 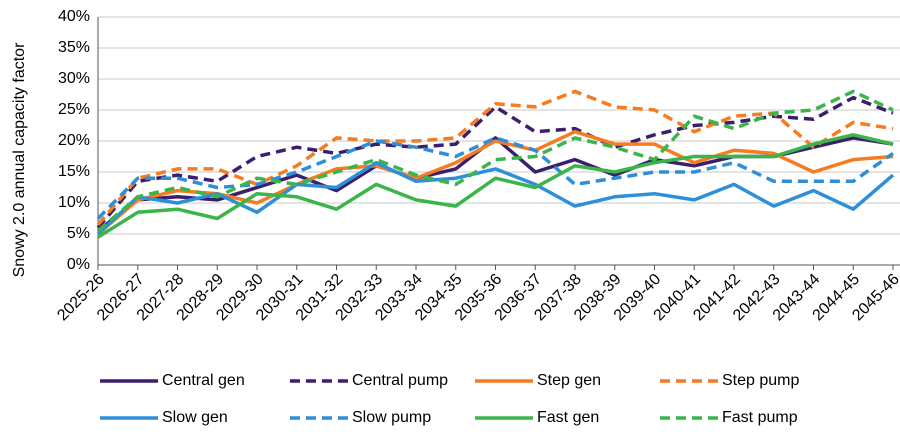 What do you see at coordinates (391, 417) in the screenshot?
I see `legend-label: Slow pump` at bounding box center [391, 417].